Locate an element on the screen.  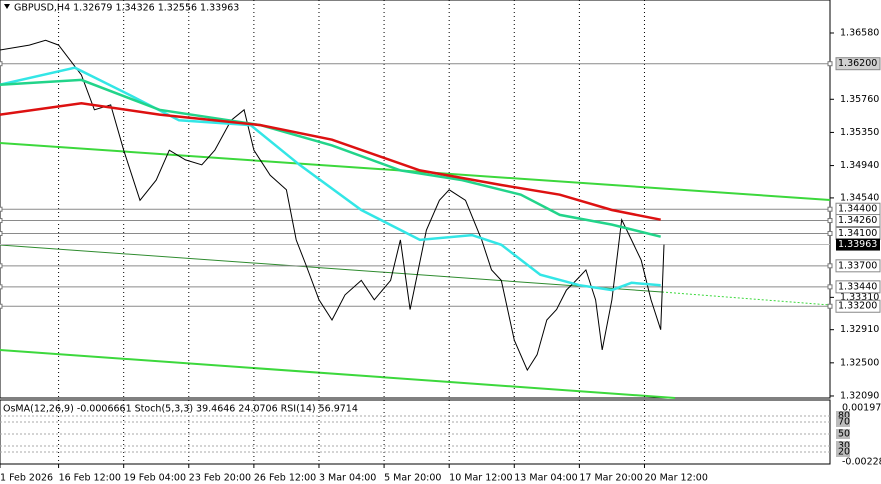
x-tick-label: 19 Feb 04:00 is located at coordinates (155, 478).